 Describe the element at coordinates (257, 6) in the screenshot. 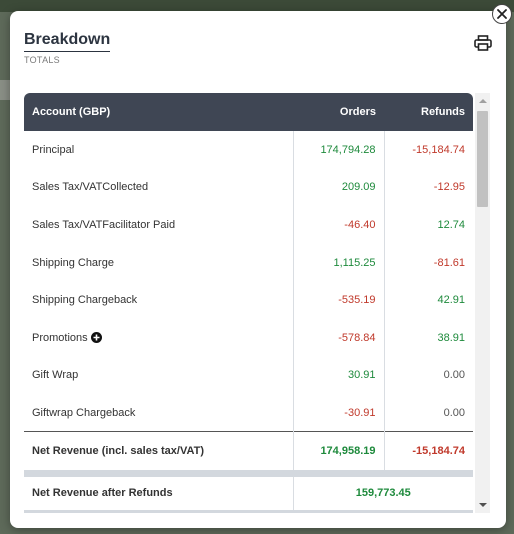

I see `backdrop-header` at that location.